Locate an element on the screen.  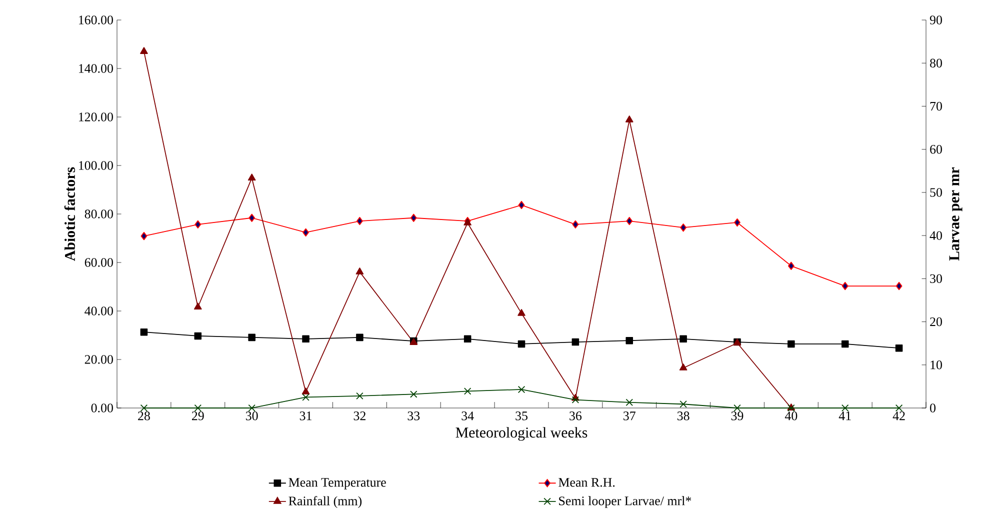
x-tick-label: 40 is located at coordinates (791, 416).